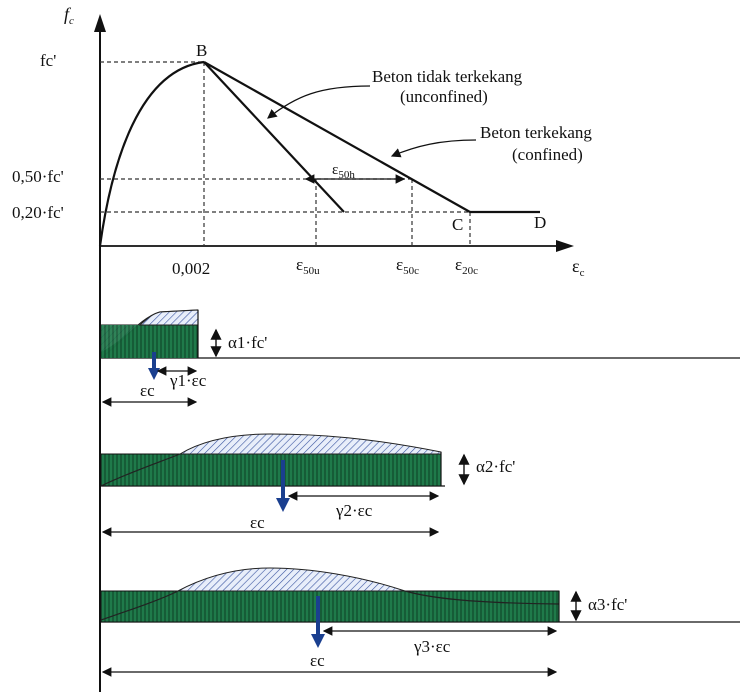 The width and height of the screenshot is (748, 694). Describe the element at coordinates (330, 606) in the screenshot. I see `block3-green-rect` at that location.